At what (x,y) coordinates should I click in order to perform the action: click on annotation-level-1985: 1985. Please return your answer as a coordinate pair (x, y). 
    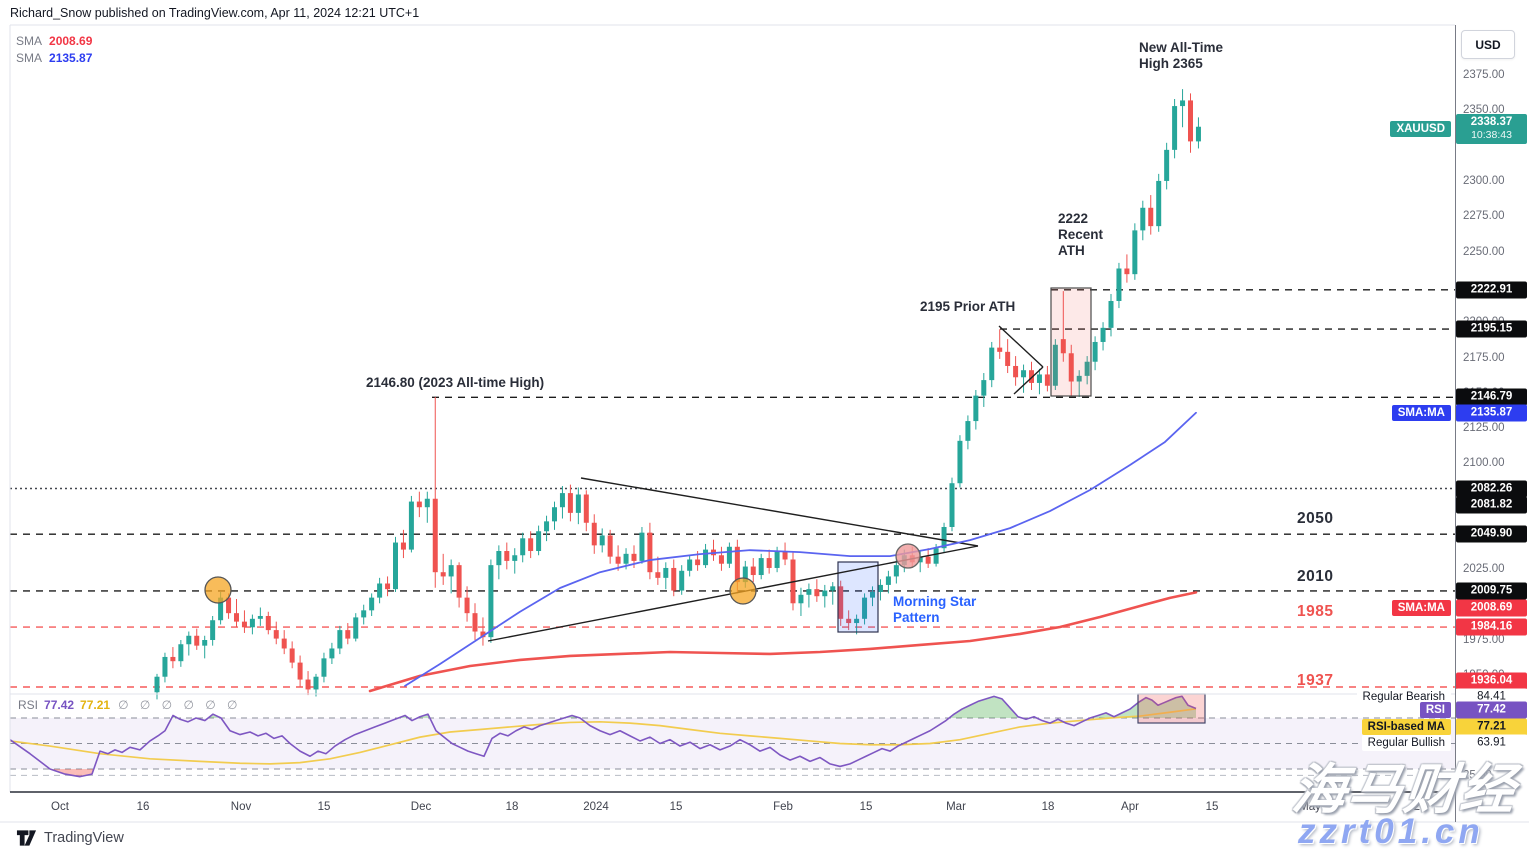
    Looking at the image, I should click on (1315, 611).